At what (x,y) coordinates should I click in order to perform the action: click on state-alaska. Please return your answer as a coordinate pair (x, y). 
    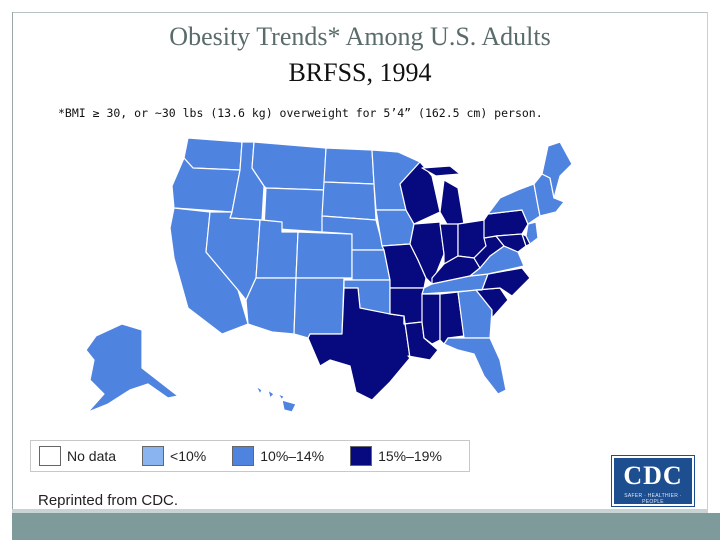
    Looking at the image, I should click on (132, 368).